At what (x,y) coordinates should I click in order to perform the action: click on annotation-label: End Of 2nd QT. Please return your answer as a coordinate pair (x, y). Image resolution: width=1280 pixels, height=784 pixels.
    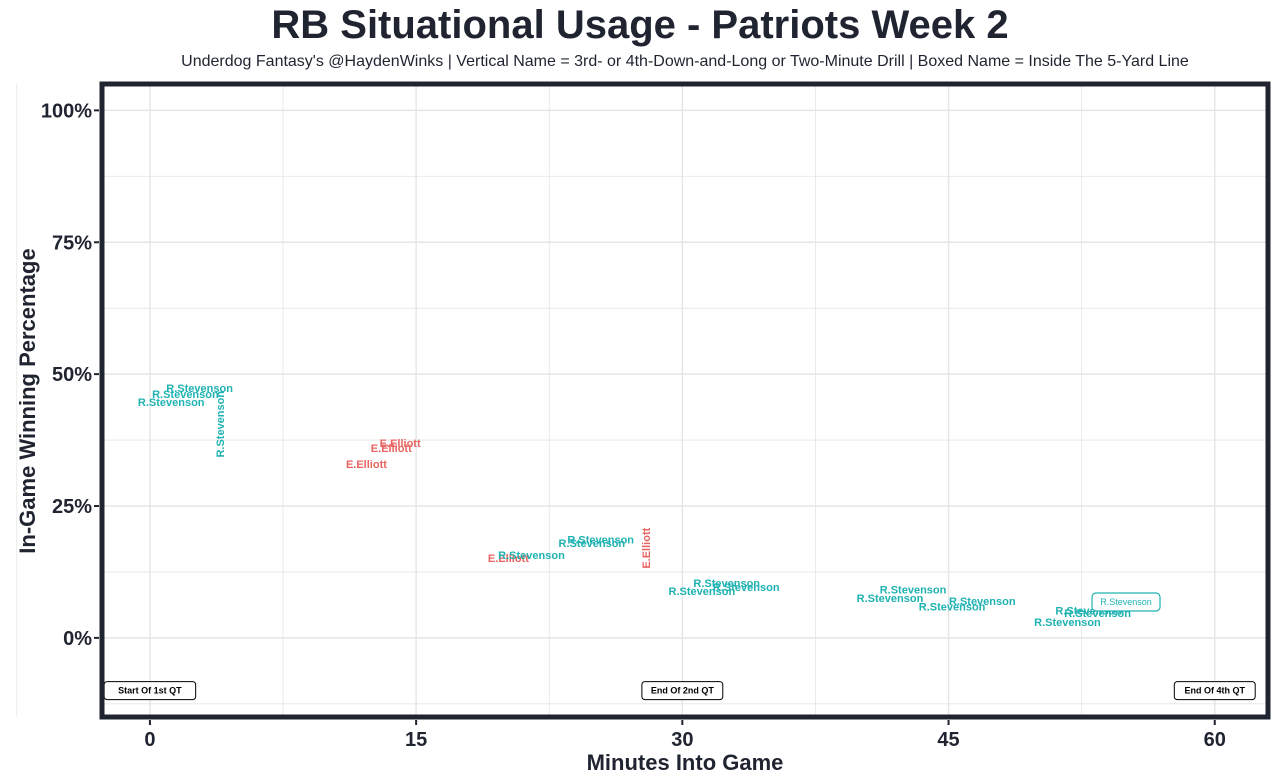
    Looking at the image, I should click on (682, 691).